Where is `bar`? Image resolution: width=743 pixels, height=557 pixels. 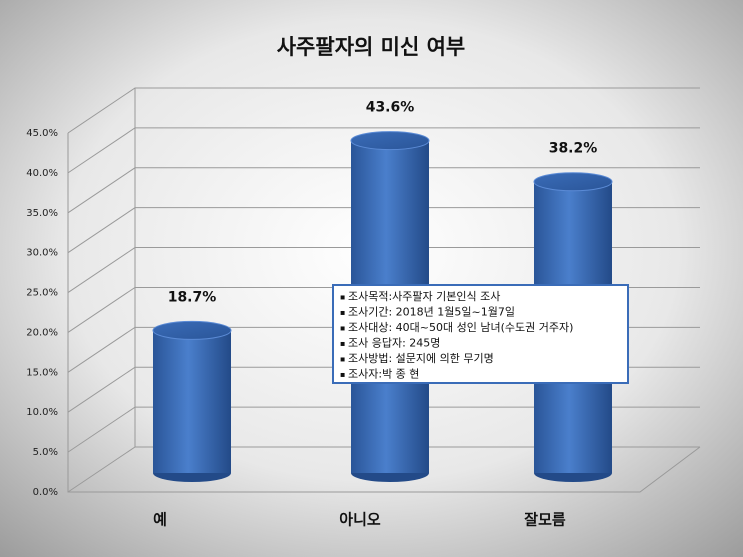
bar is located at coordinates (192, 401).